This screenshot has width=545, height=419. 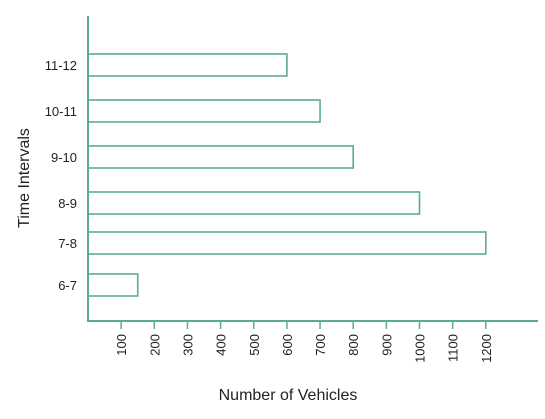 What do you see at coordinates (67, 285) in the screenshot?
I see `y-tick-label-6-7: 6-7` at bounding box center [67, 285].